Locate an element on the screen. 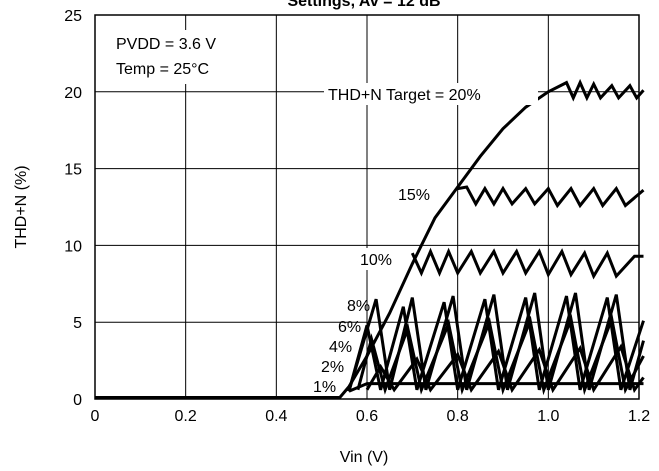 This screenshot has width=659, height=471. target-10-label-bg is located at coordinates (378, 259).